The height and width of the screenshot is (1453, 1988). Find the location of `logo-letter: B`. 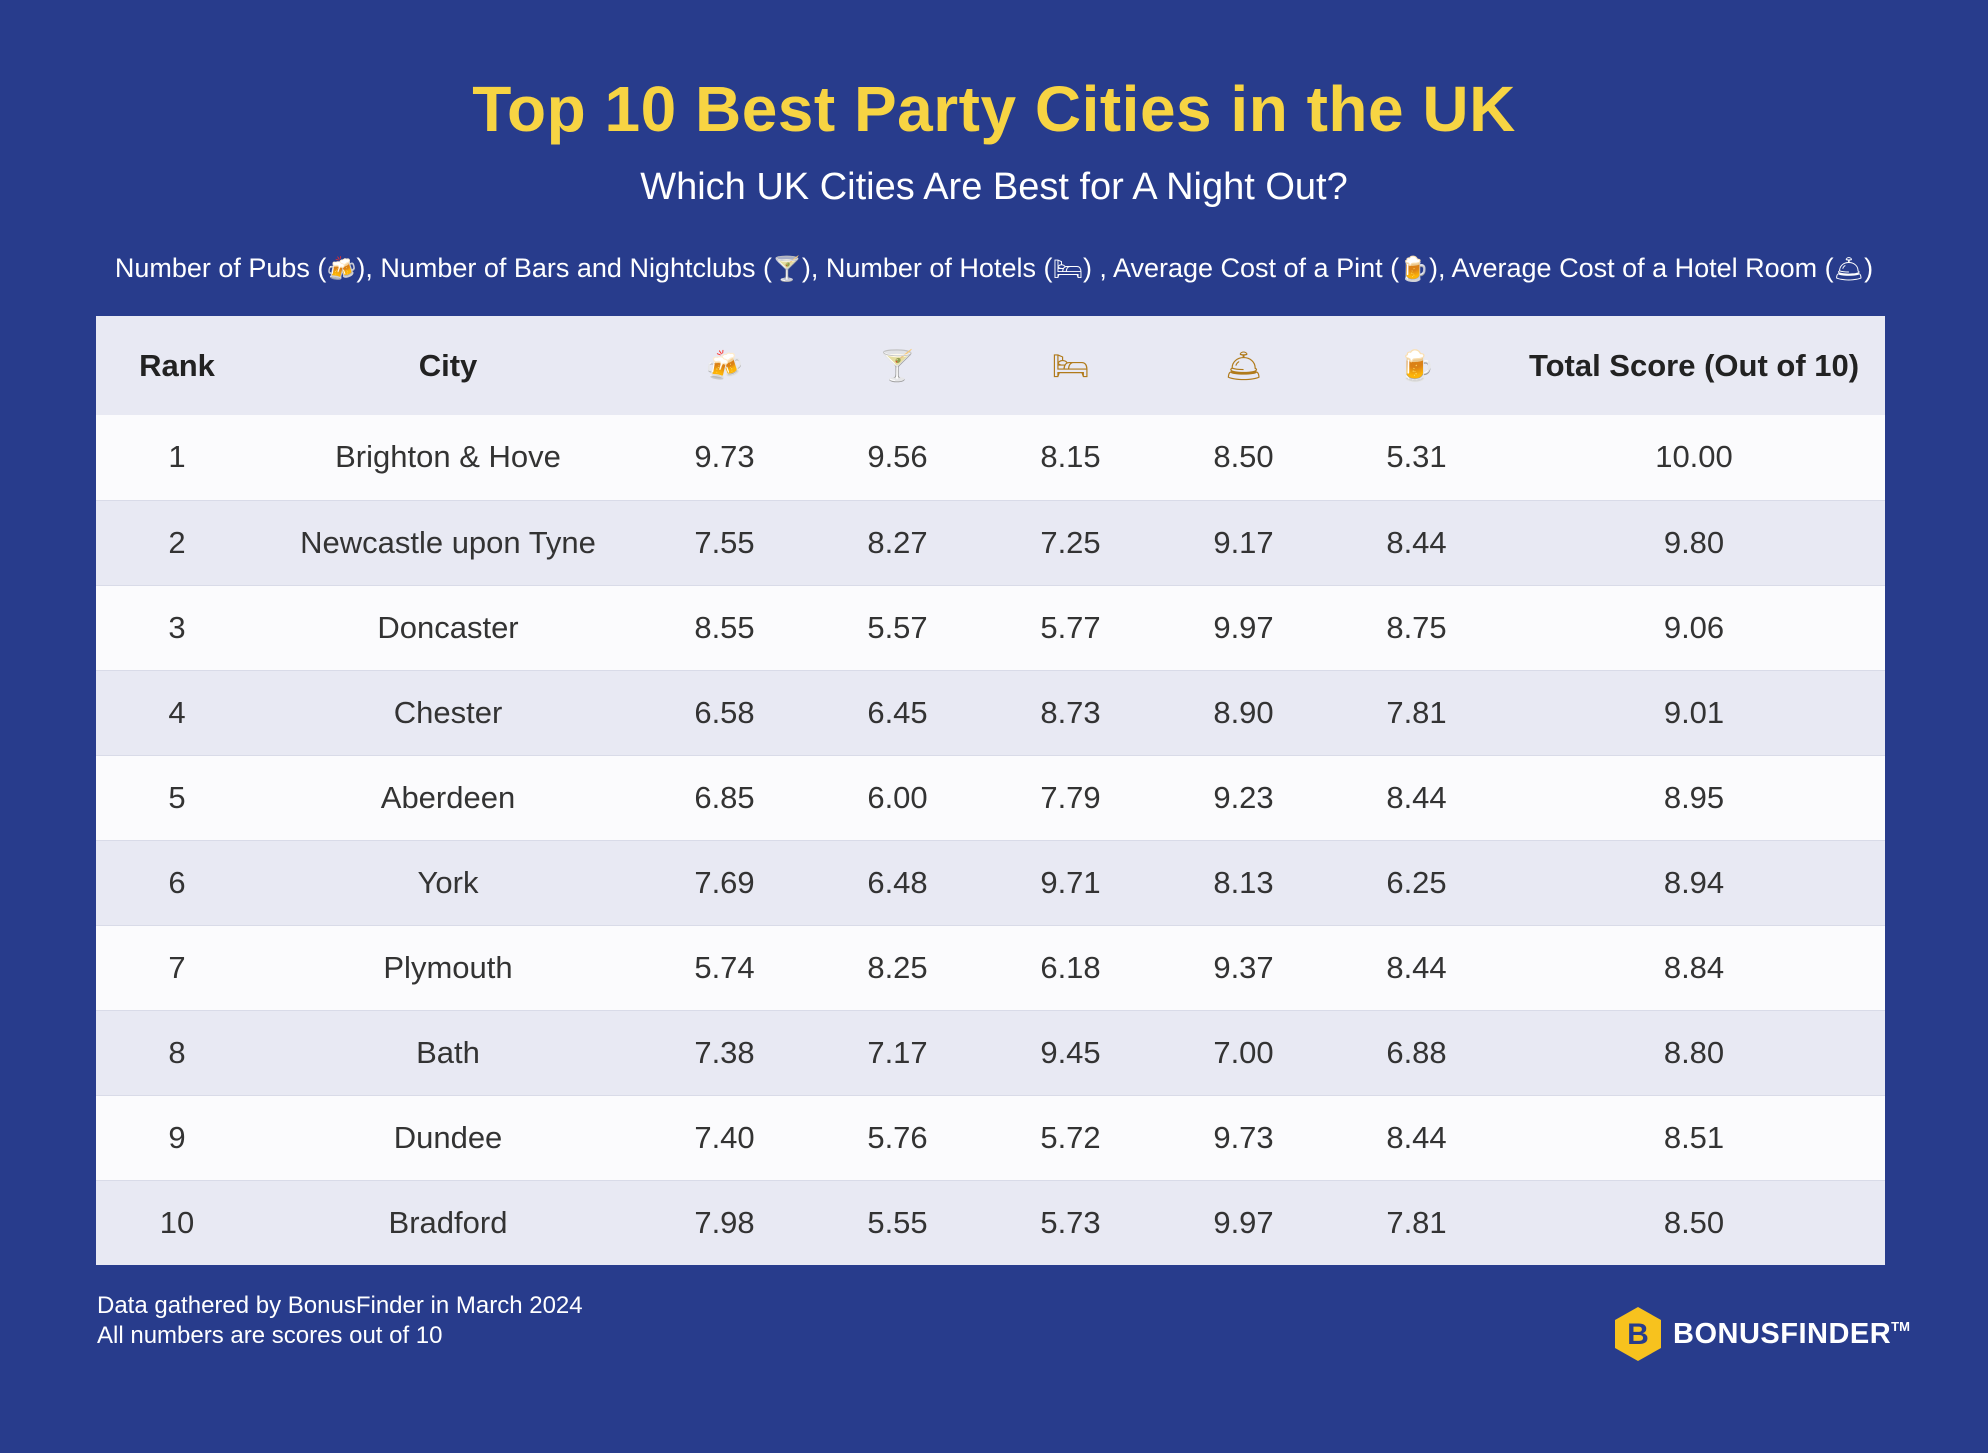

logo-letter: B is located at coordinates (1638, 1334).